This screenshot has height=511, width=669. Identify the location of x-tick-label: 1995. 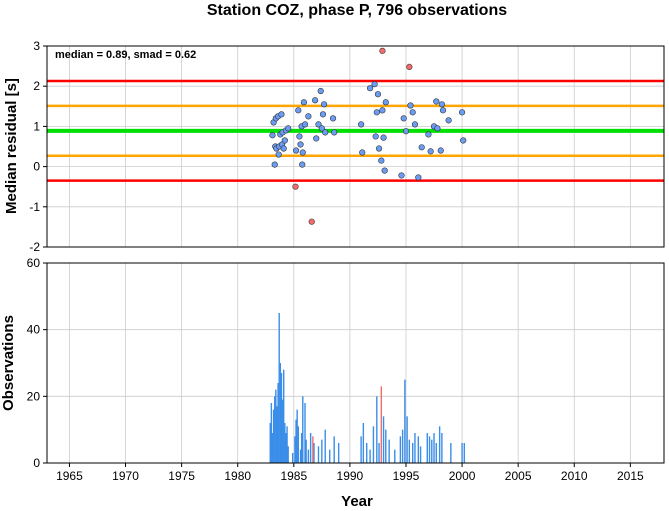
(406, 476).